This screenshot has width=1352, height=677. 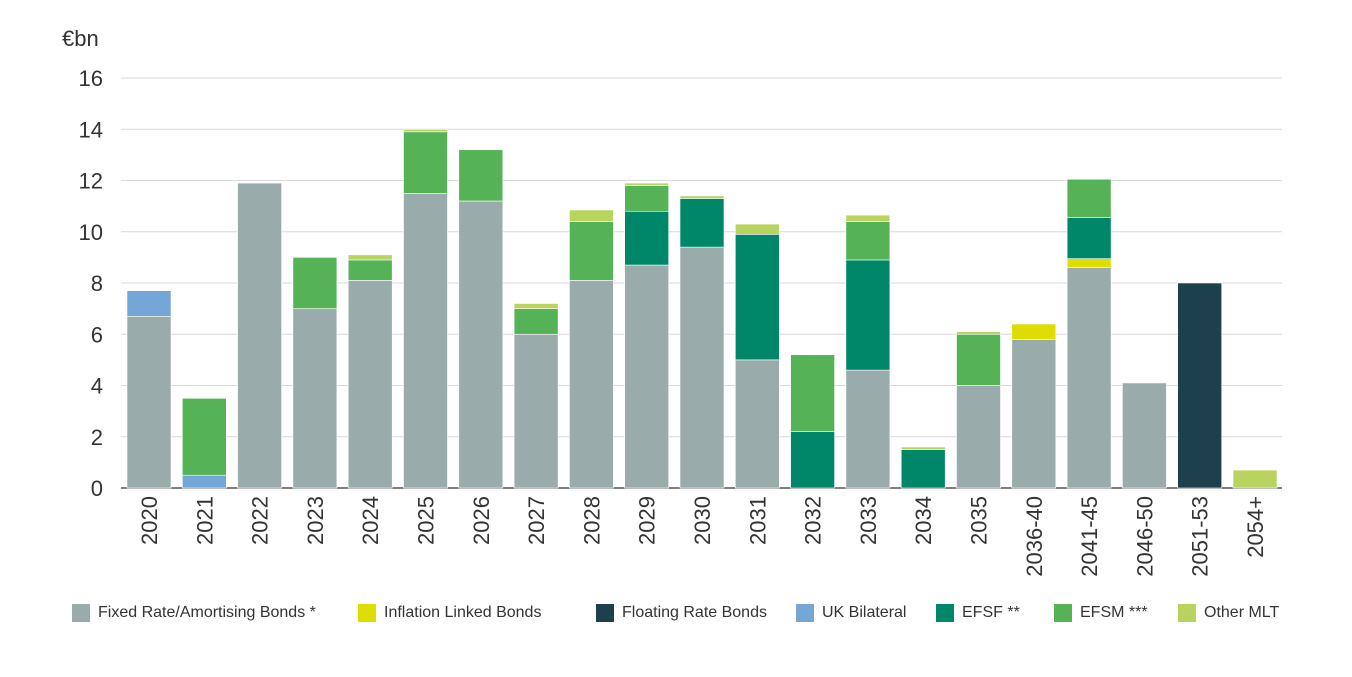 I want to click on legend-item-other-mlt: Other MLT, so click(x=1228, y=613).